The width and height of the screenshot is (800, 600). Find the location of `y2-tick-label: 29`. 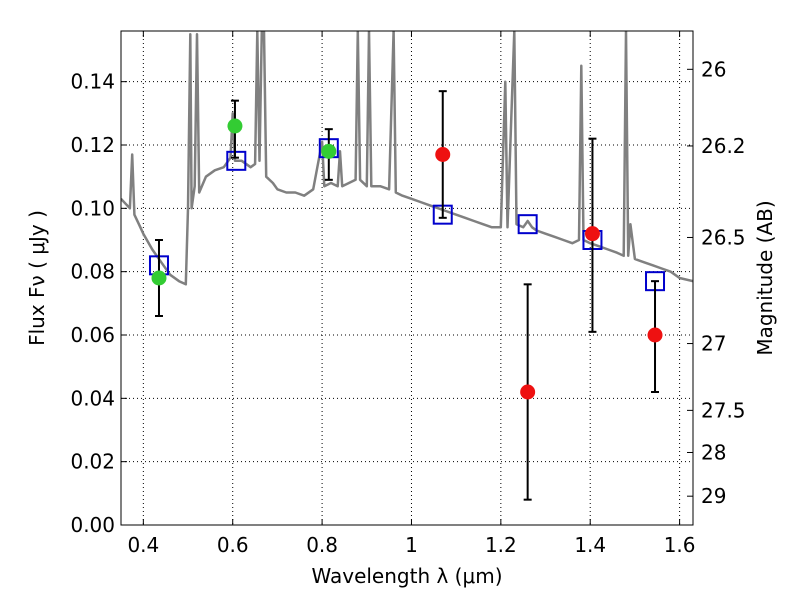

y2-tick-label: 29 is located at coordinates (713, 496).